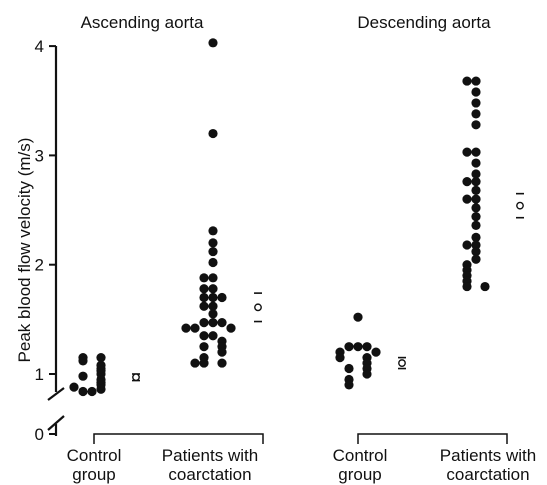 The height and width of the screenshot is (485, 547). Describe the element at coordinates (424, 22) in the screenshot. I see `panel-title-descending: Descending aorta` at that location.